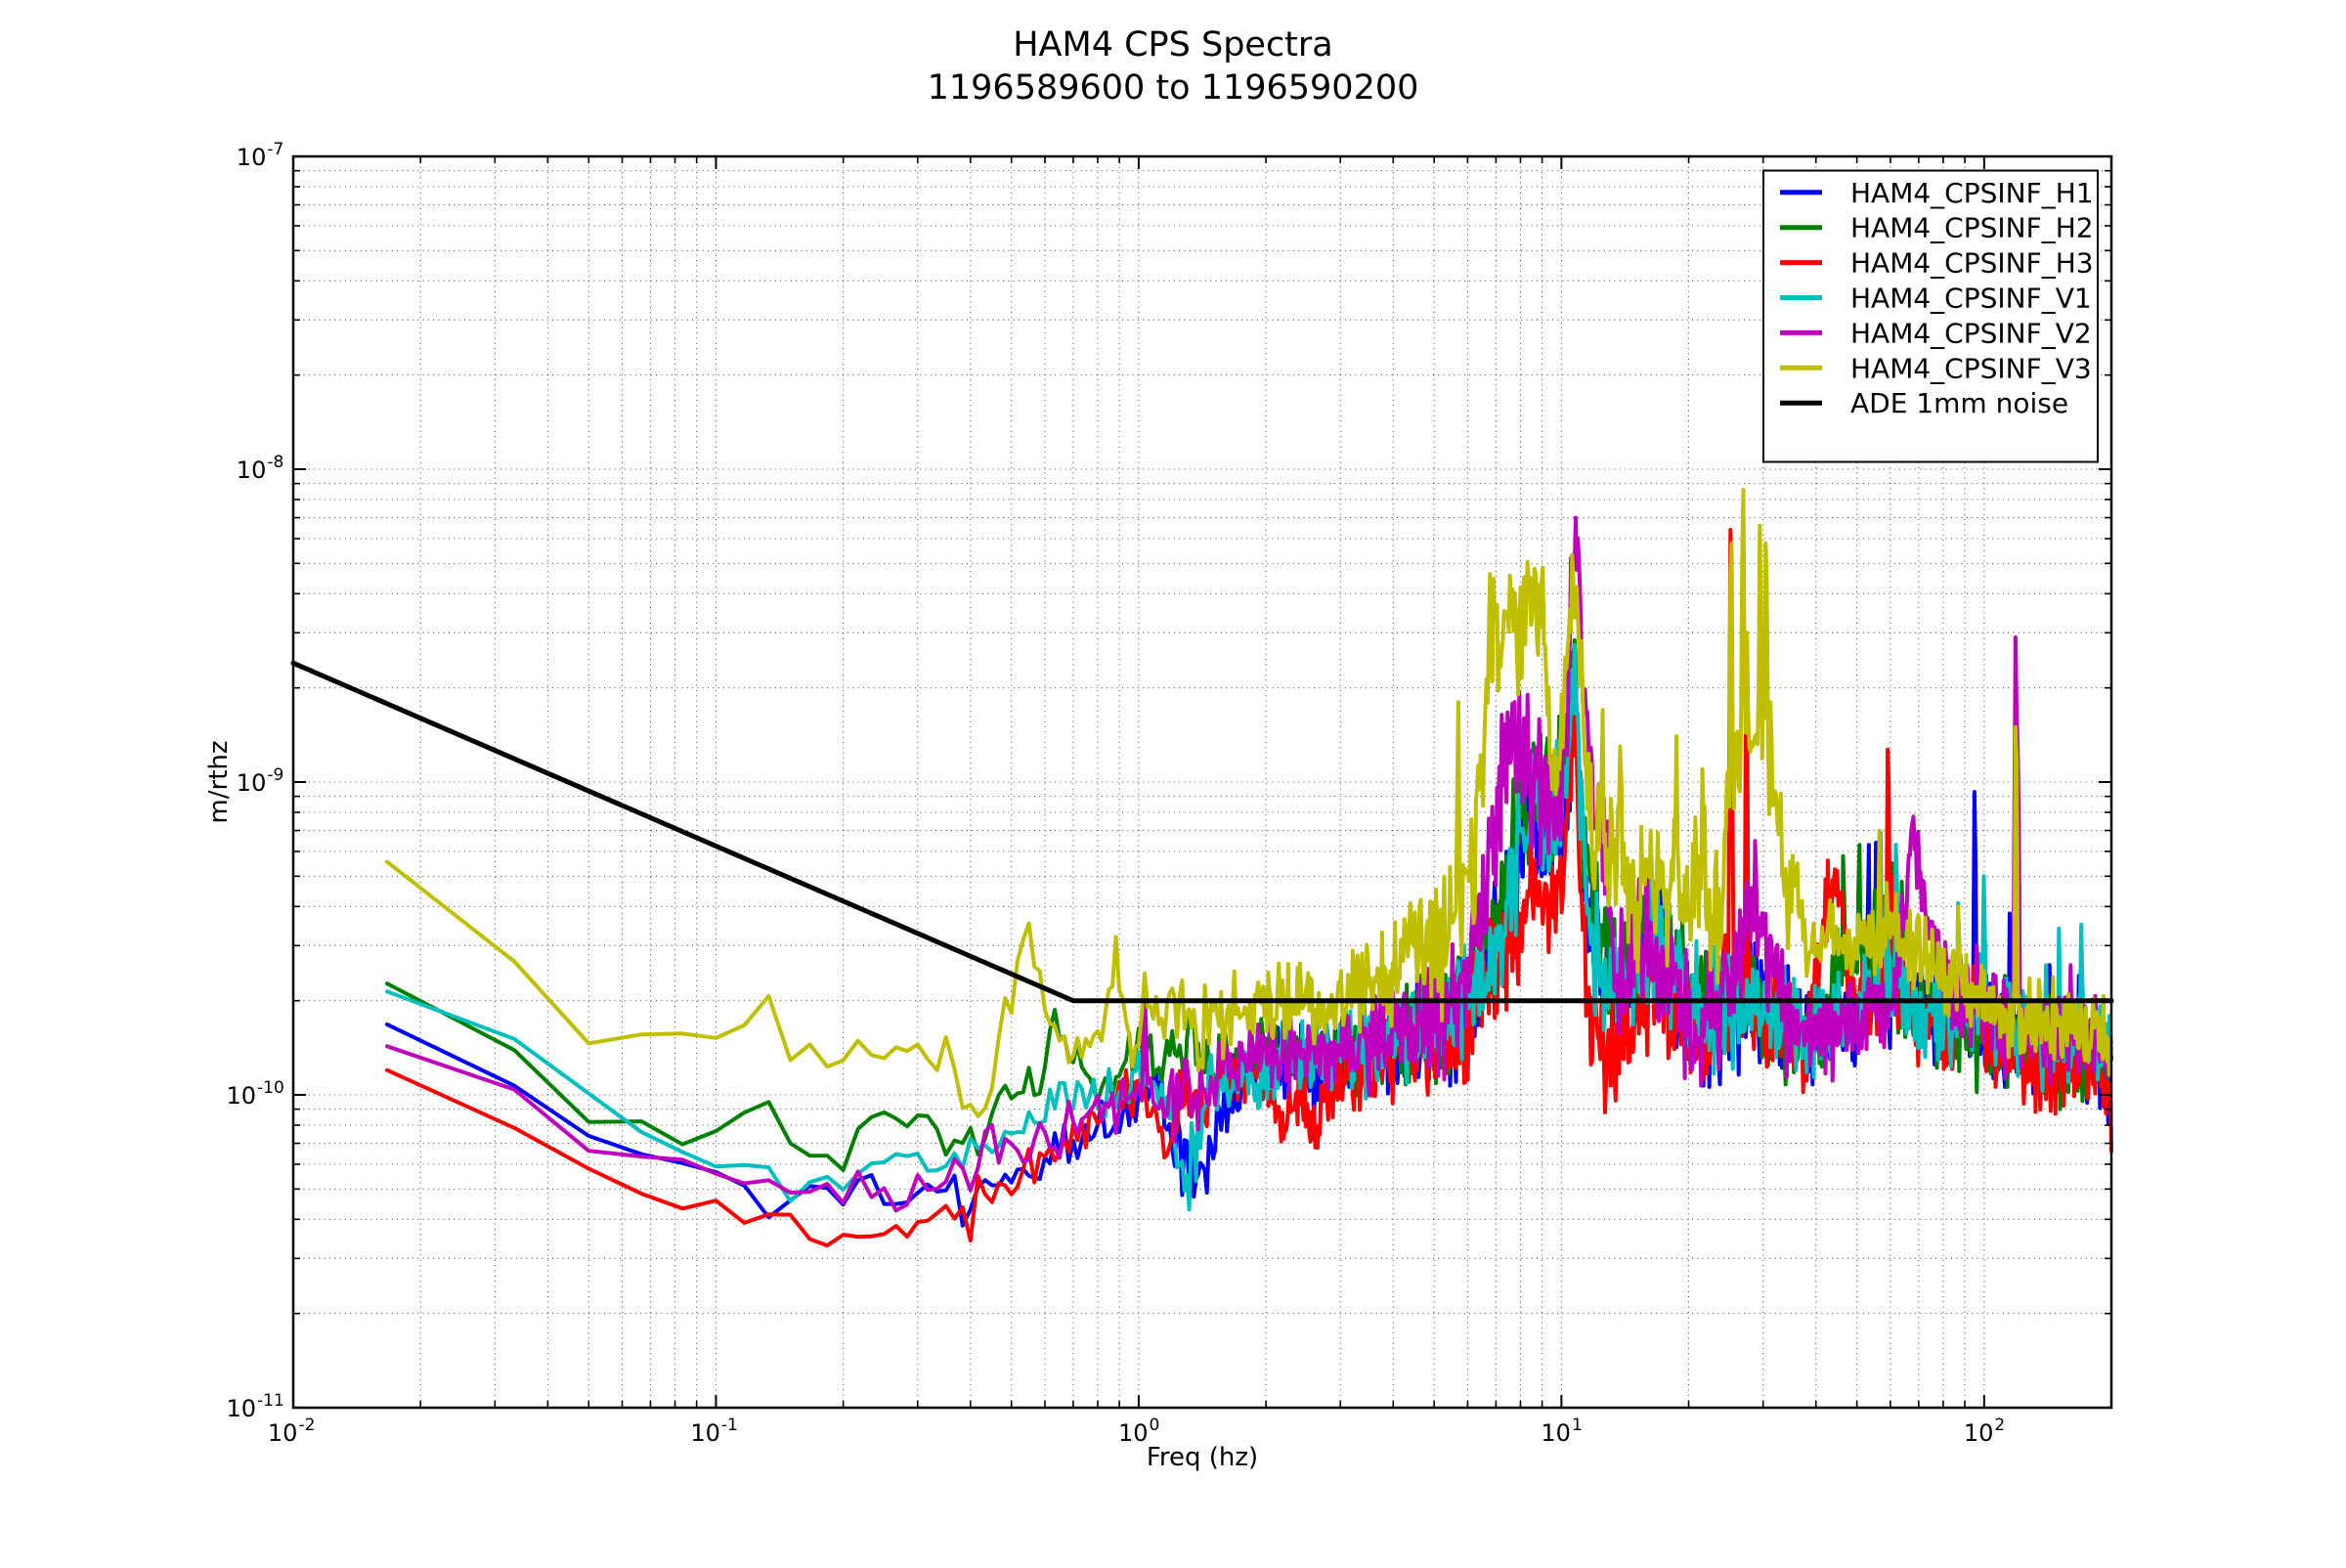 Image resolution: width=2346 pixels, height=1568 pixels. What do you see at coordinates (1971, 333) in the screenshot?
I see `legend-label-HAM4_CPSINF_V2: HAM4_CPSINF_V2` at bounding box center [1971, 333].